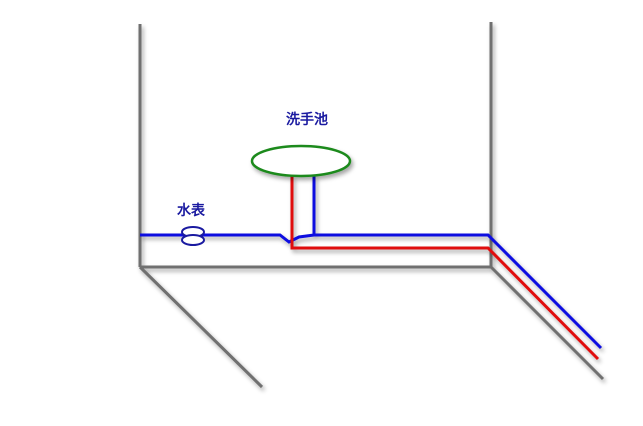 The height and width of the screenshot is (426, 643). I want to click on sink-label: 洗手池, so click(307, 119).